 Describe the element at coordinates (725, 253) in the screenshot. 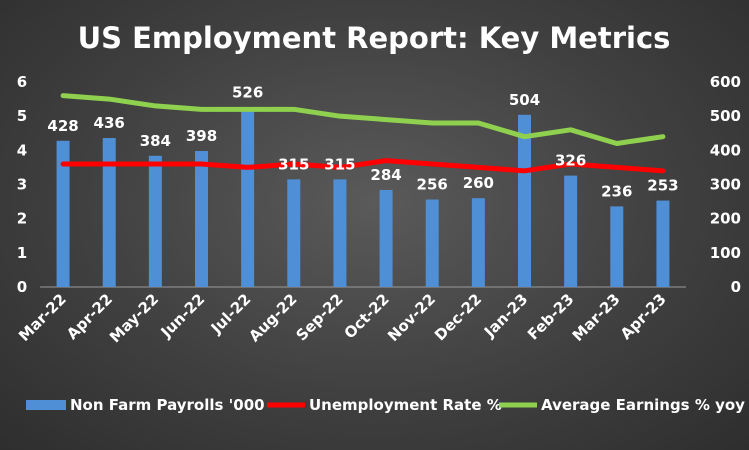

I see `y-right-tick-label: 100` at that location.